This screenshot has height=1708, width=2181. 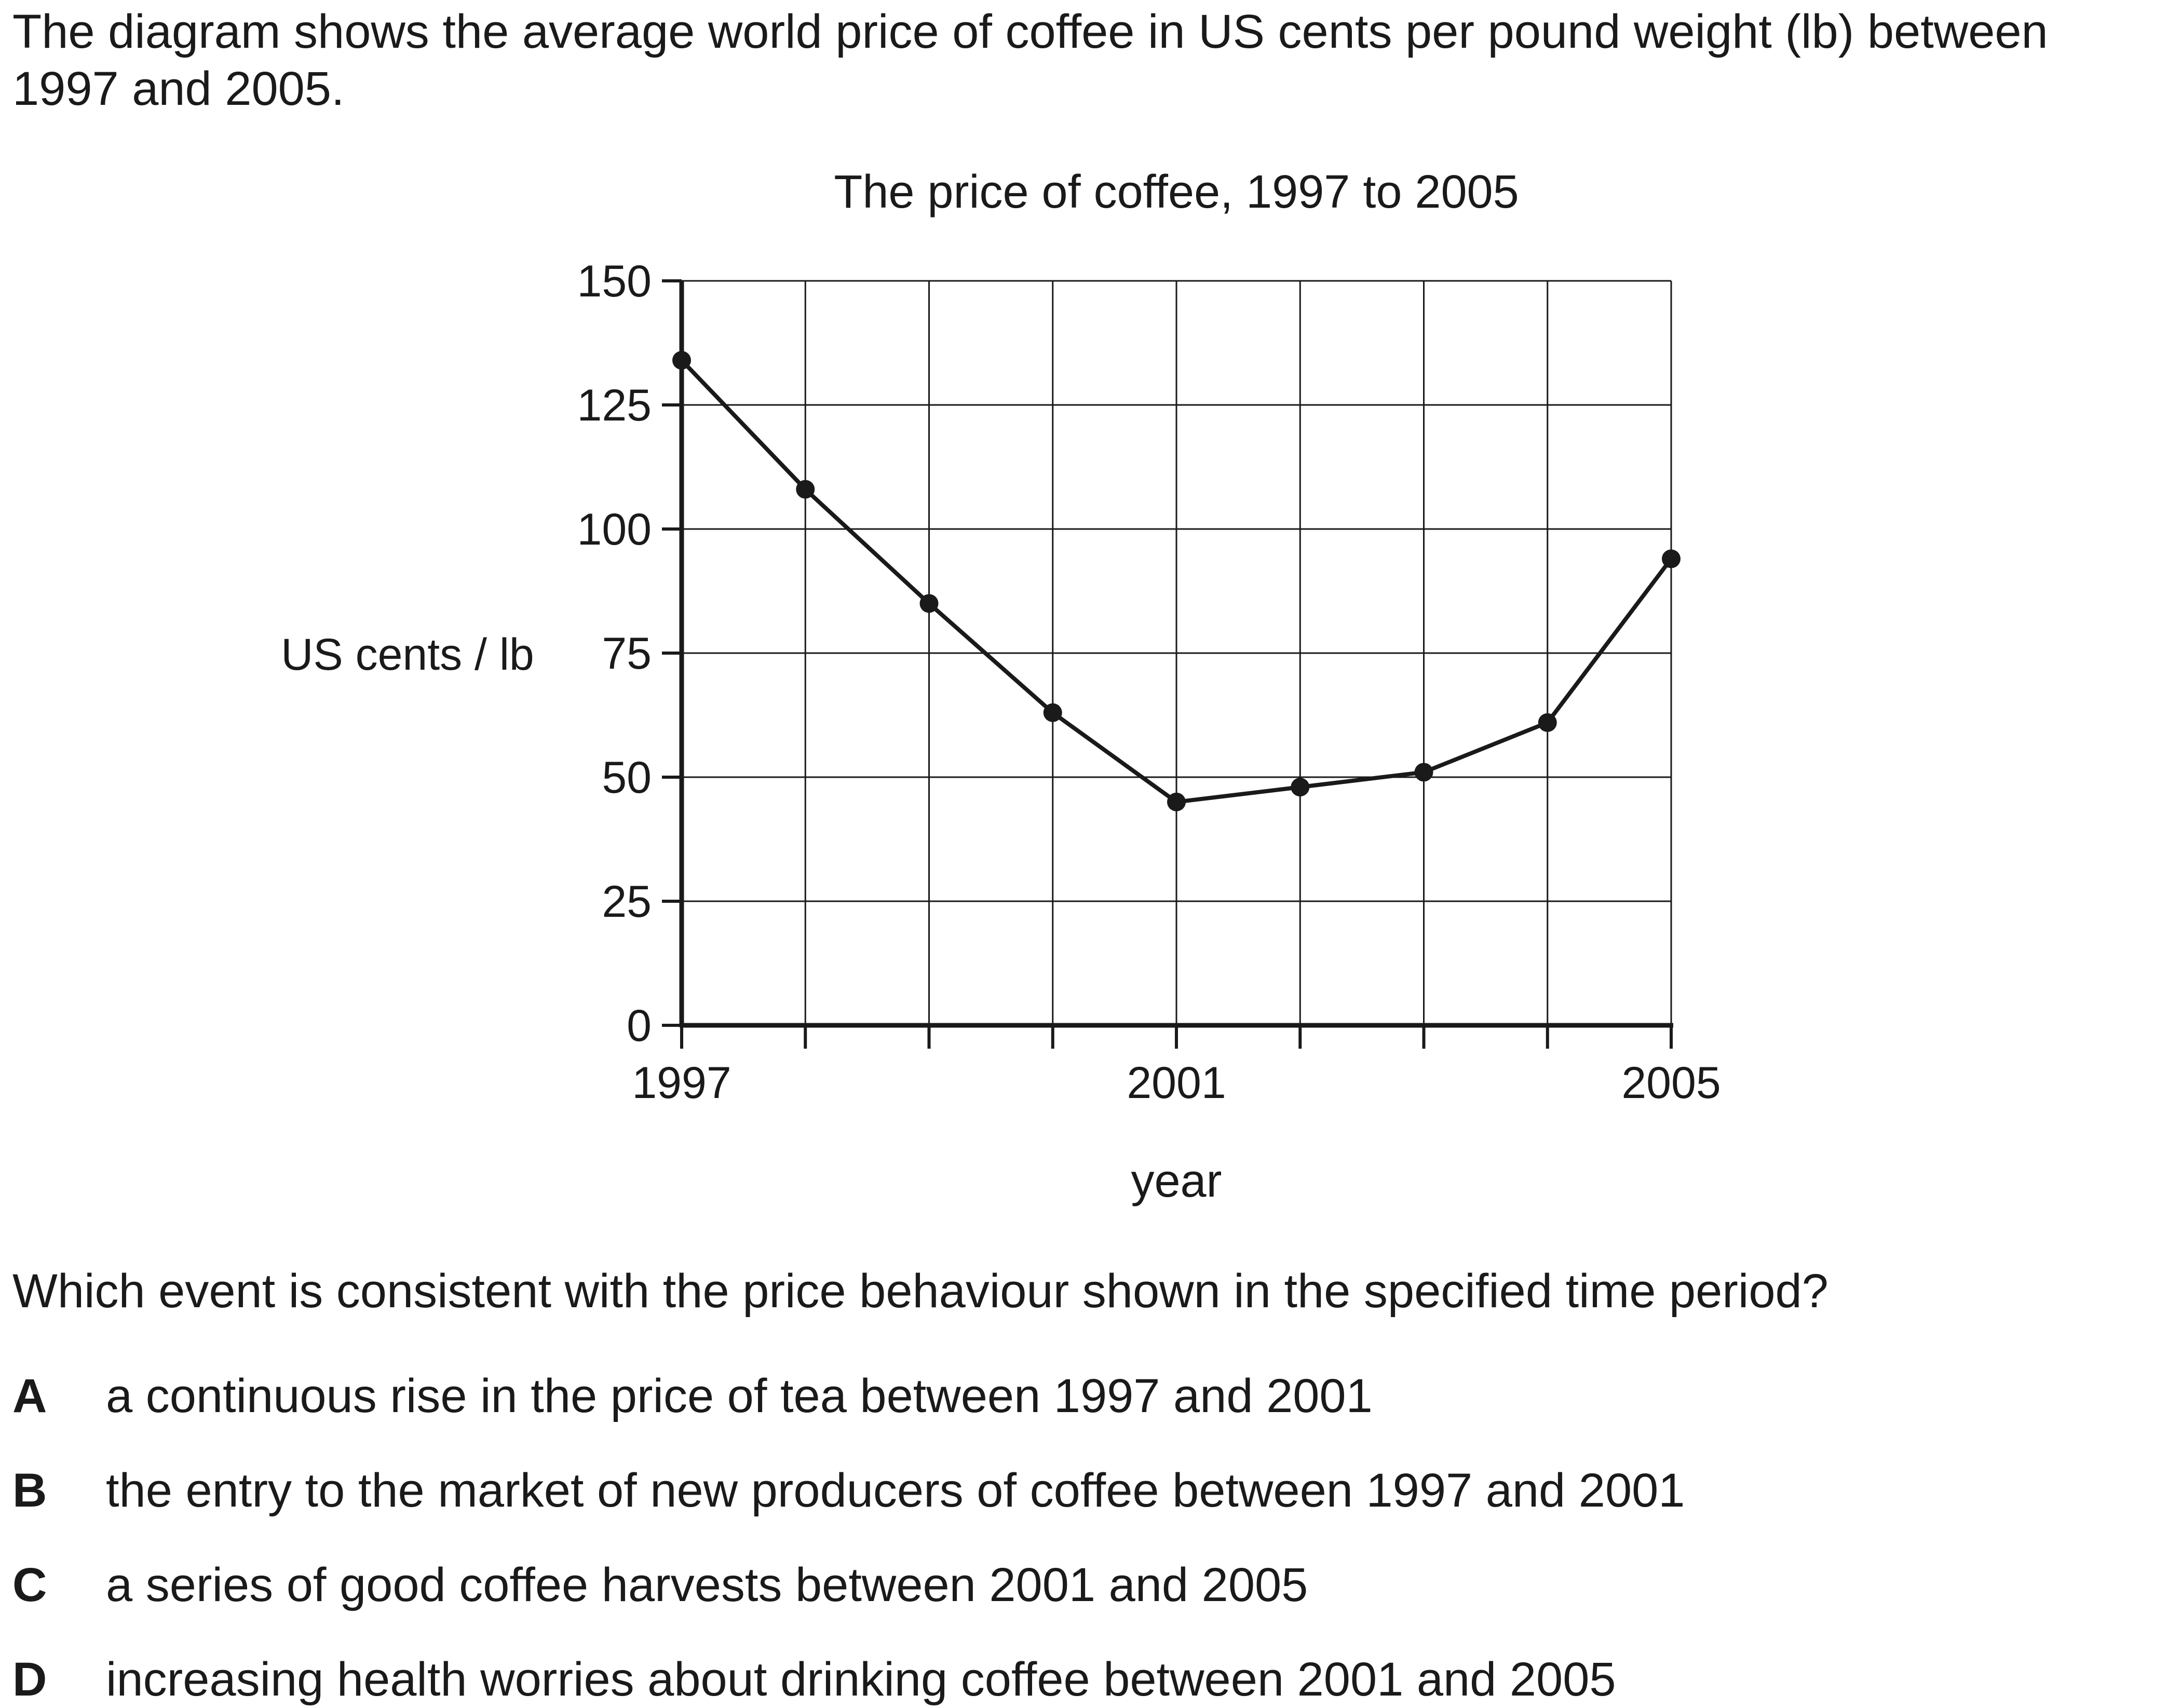 I want to click on option-letter: C, so click(x=29, y=1584).